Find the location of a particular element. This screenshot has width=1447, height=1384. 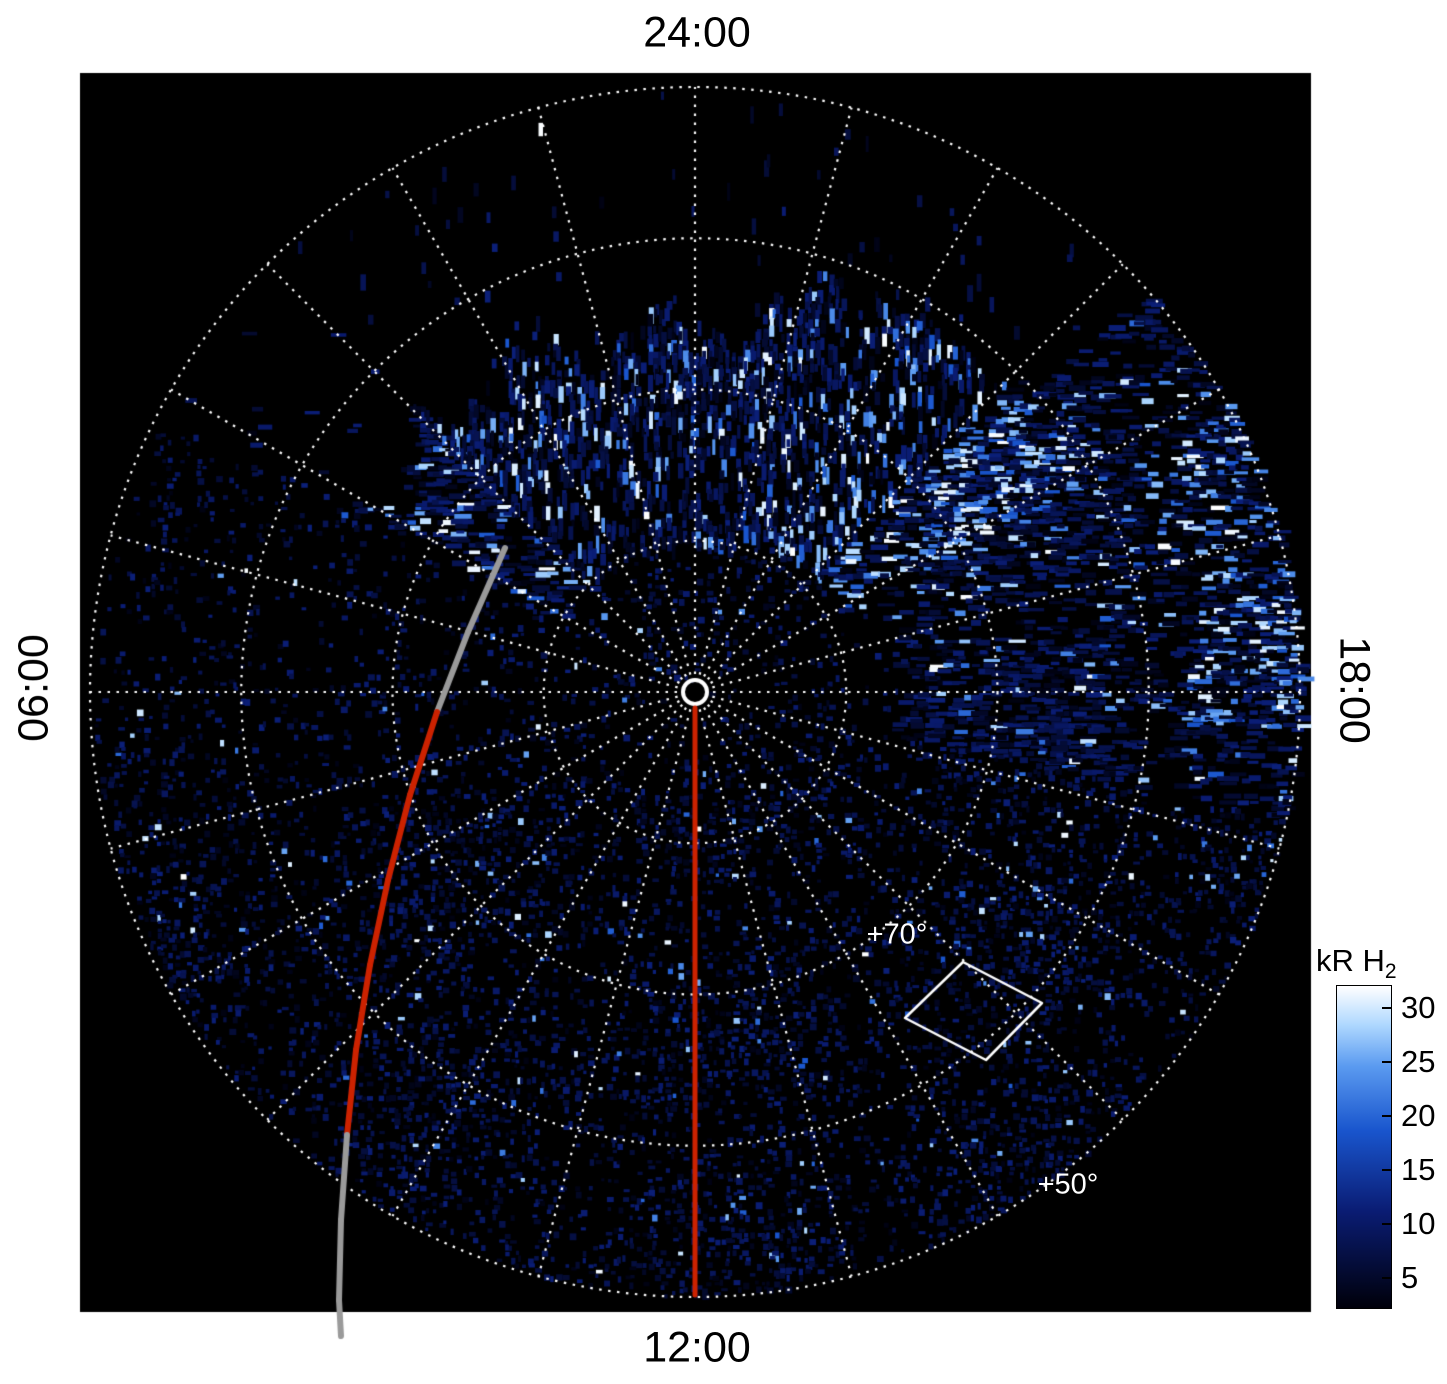

colorbar-gradient is located at coordinates (1364, 1147).